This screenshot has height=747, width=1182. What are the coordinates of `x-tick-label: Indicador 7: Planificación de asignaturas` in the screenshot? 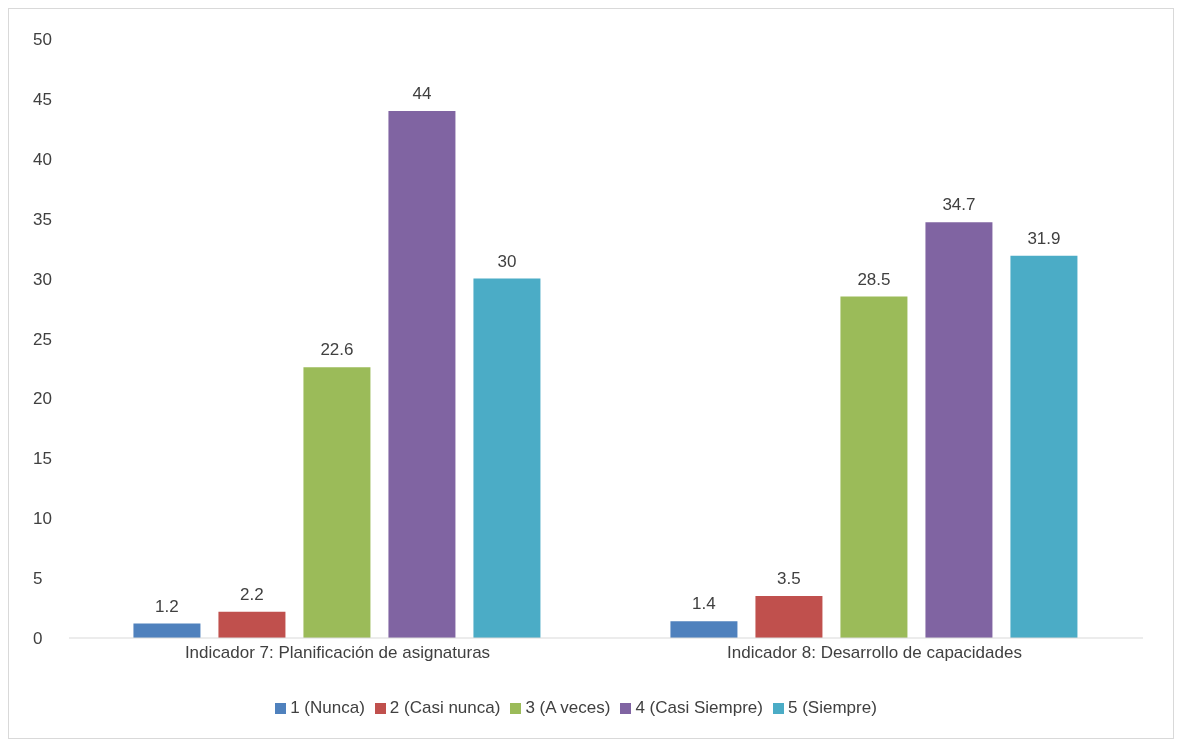 It's located at (337, 653).